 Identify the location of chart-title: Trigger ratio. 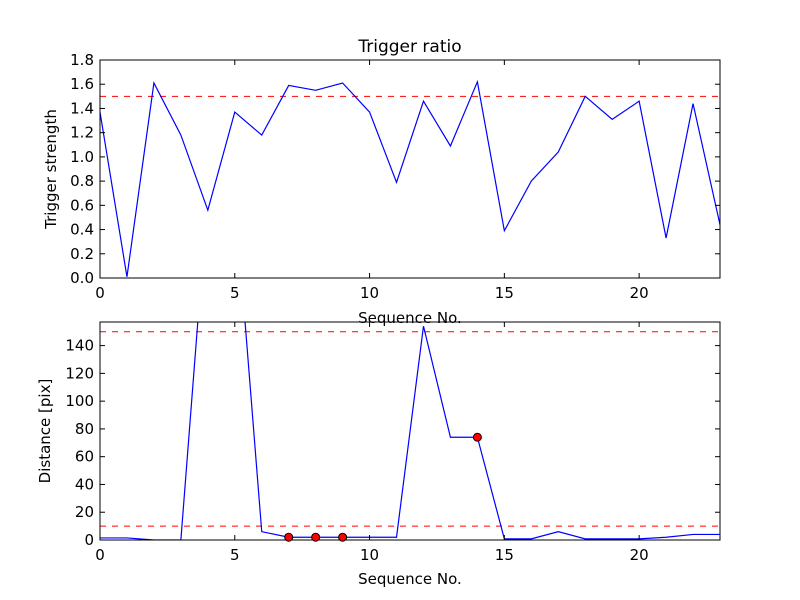
(409, 47).